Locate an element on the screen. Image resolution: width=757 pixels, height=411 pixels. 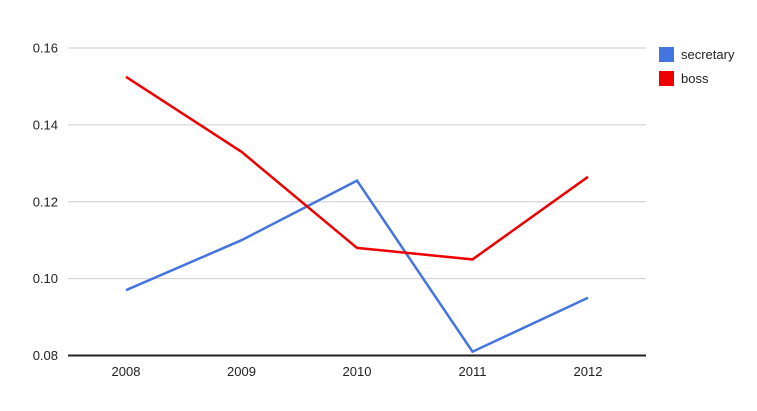
x-tick-label: 2009 is located at coordinates (241, 371).